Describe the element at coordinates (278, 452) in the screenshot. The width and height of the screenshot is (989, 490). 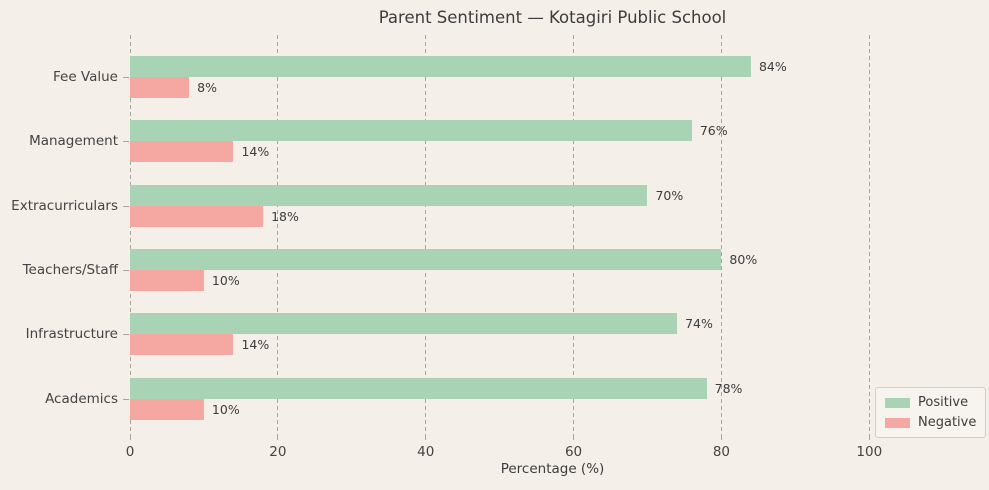
I see `x-tick-label-20: 20` at that location.